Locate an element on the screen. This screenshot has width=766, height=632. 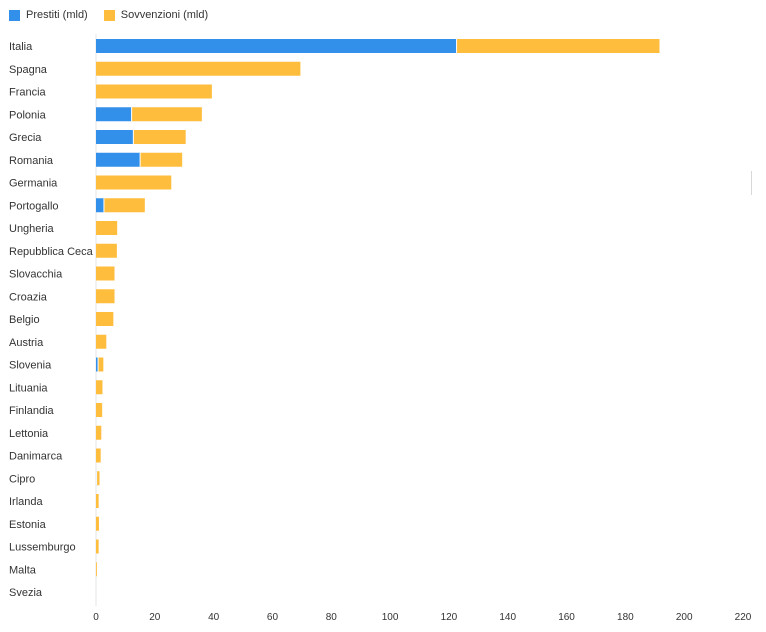
x-tick-label: 160 is located at coordinates (566, 617).